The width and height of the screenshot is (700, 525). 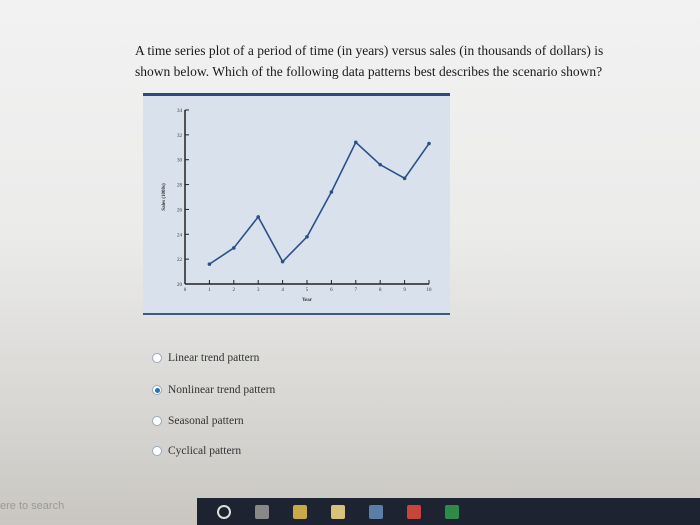 I want to click on file-explorer-icon, so click(x=300, y=511).